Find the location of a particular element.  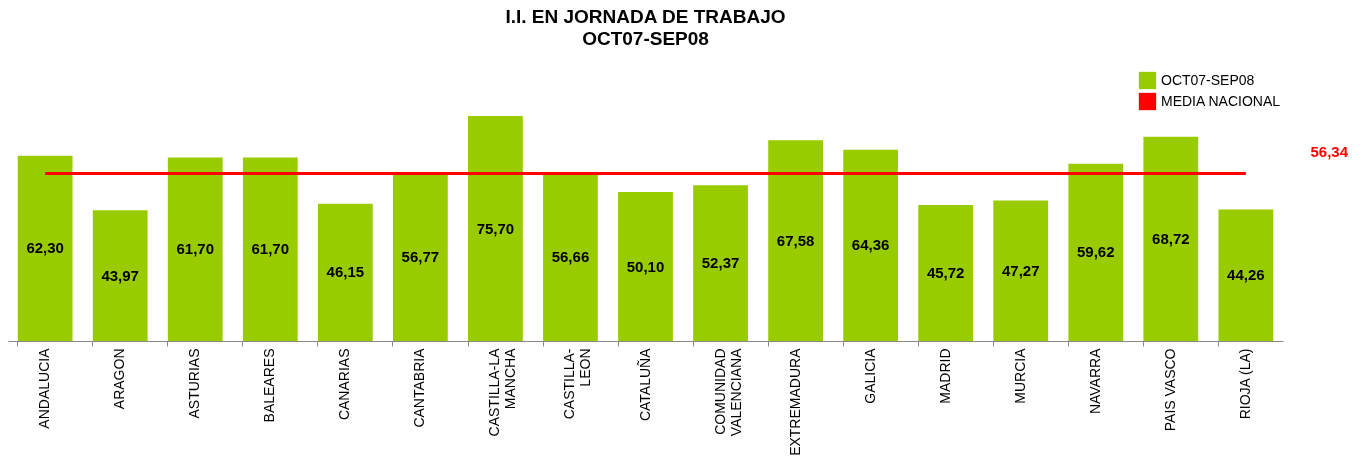

x-tick-label: ANDALUCIA is located at coordinates (44, 388).